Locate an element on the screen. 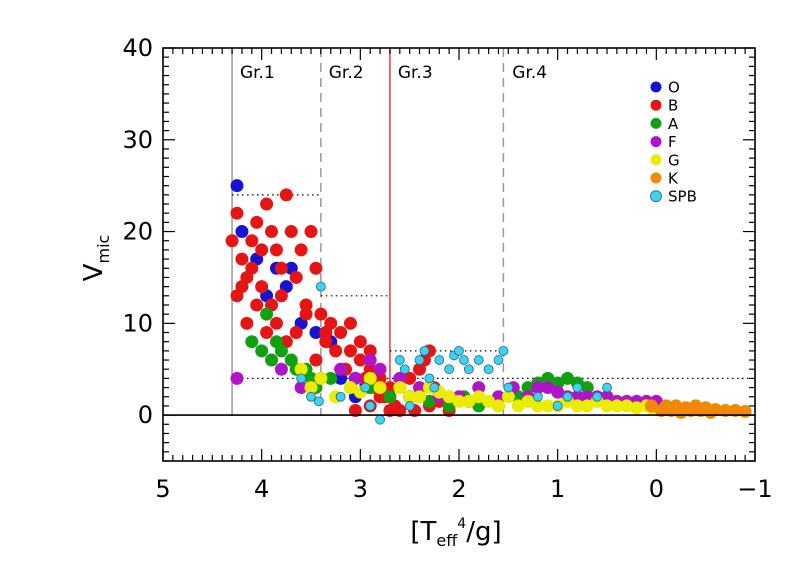 Image resolution: width=804 pixels, height=566 pixels. data-point-o is located at coordinates (237, 186).